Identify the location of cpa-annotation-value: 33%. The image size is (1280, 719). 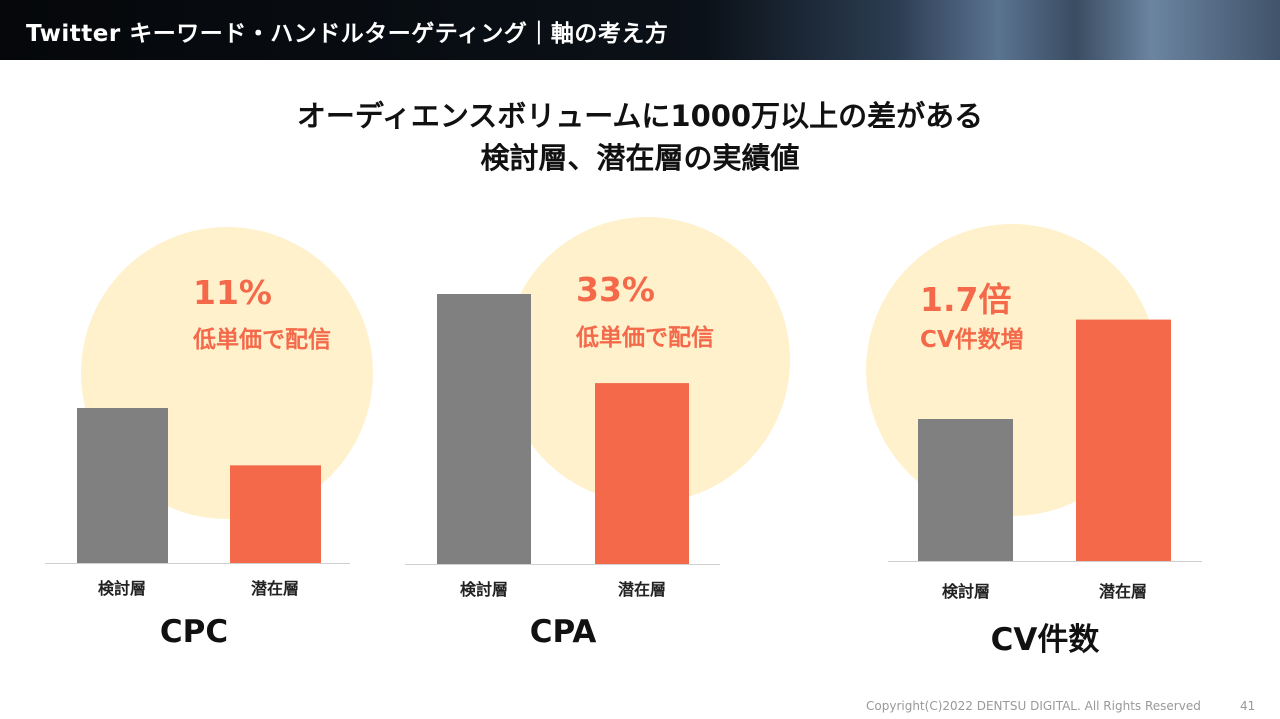
(615, 289).